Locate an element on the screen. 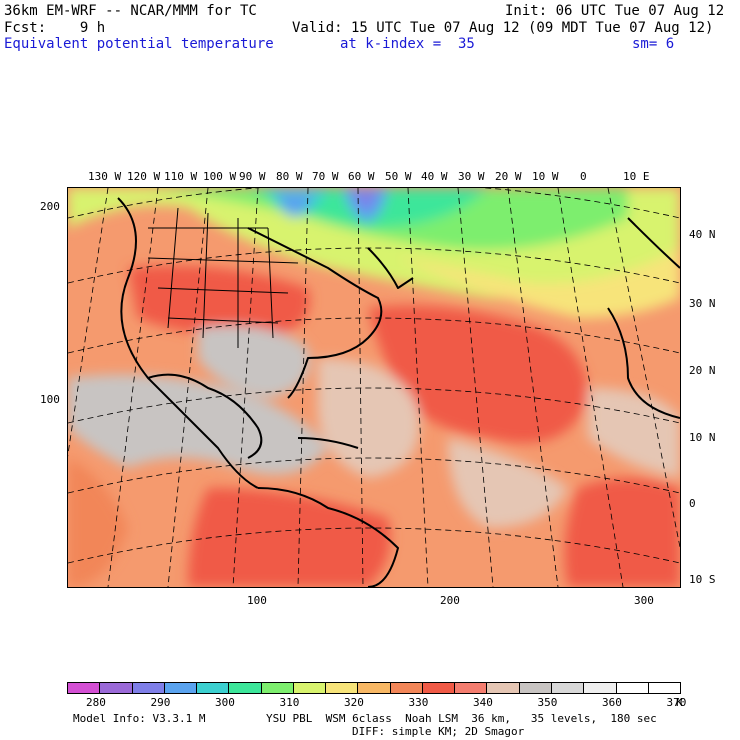 This screenshot has height=740, width=740. longitude-label: 30 W is located at coordinates (471, 176).